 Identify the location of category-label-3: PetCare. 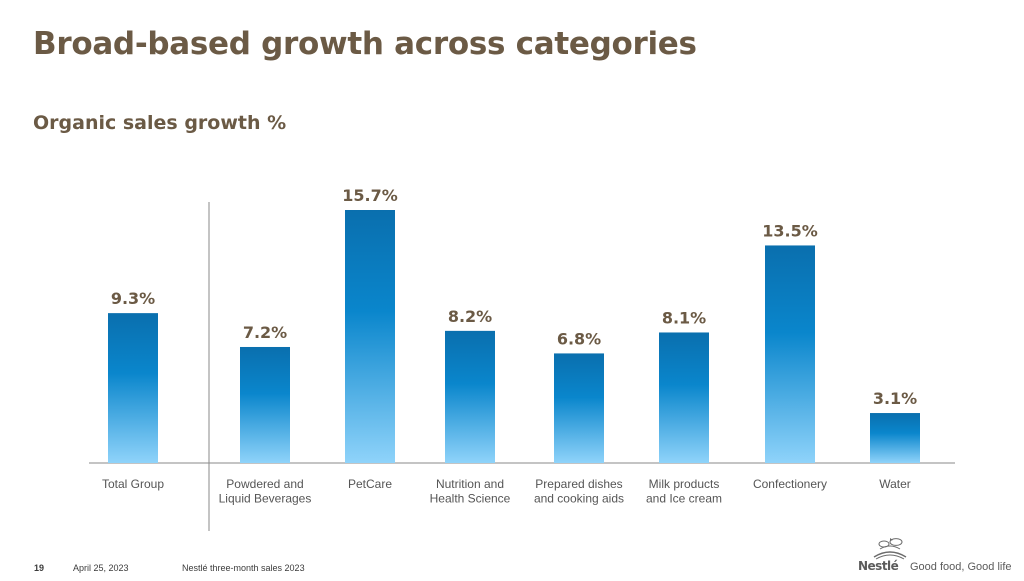
(370, 484).